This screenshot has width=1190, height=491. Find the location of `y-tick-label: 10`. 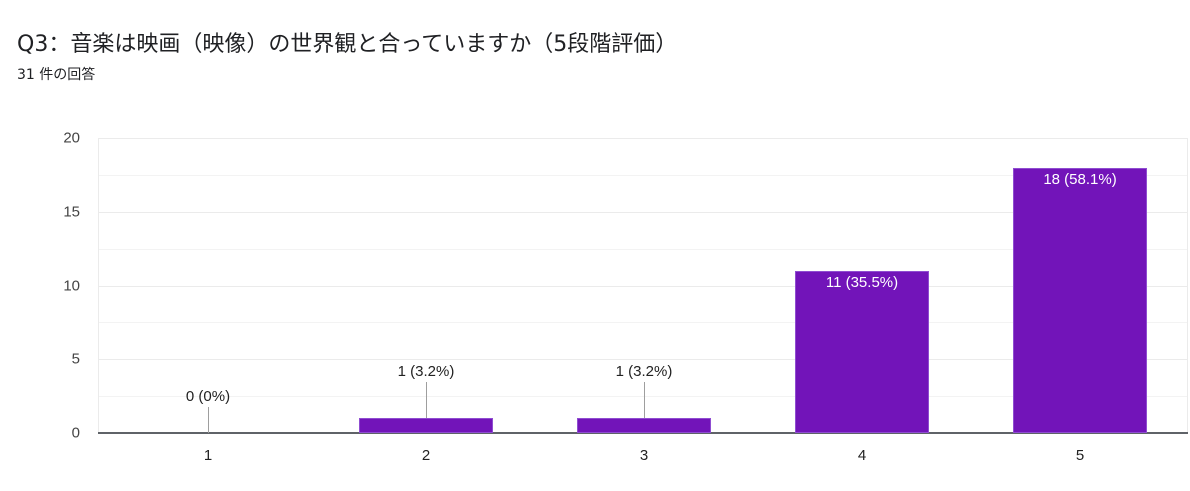

y-tick-label: 10 is located at coordinates (71, 285).